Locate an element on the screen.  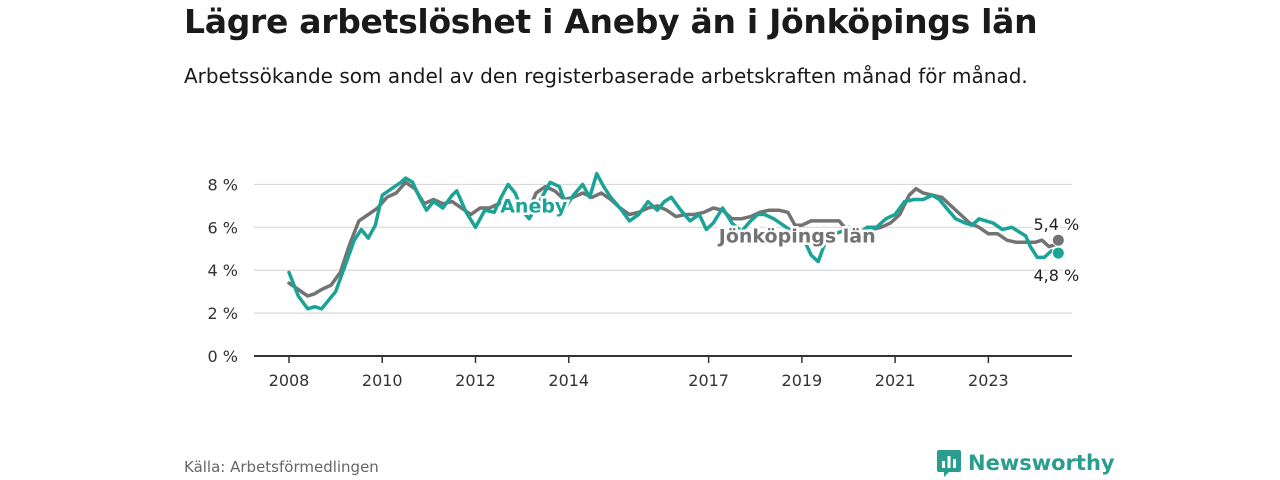
brand-logo: Newsworthy is located at coordinates (1025, 463).